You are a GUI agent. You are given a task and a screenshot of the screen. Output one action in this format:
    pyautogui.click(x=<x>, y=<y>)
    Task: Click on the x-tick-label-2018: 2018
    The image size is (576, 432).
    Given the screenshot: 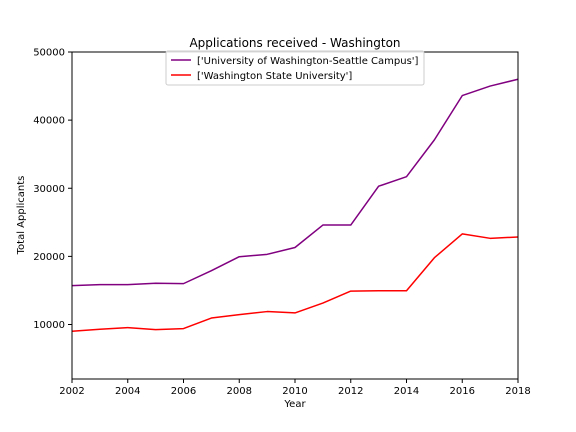 What is the action you would take?
    pyautogui.click(x=517, y=391)
    